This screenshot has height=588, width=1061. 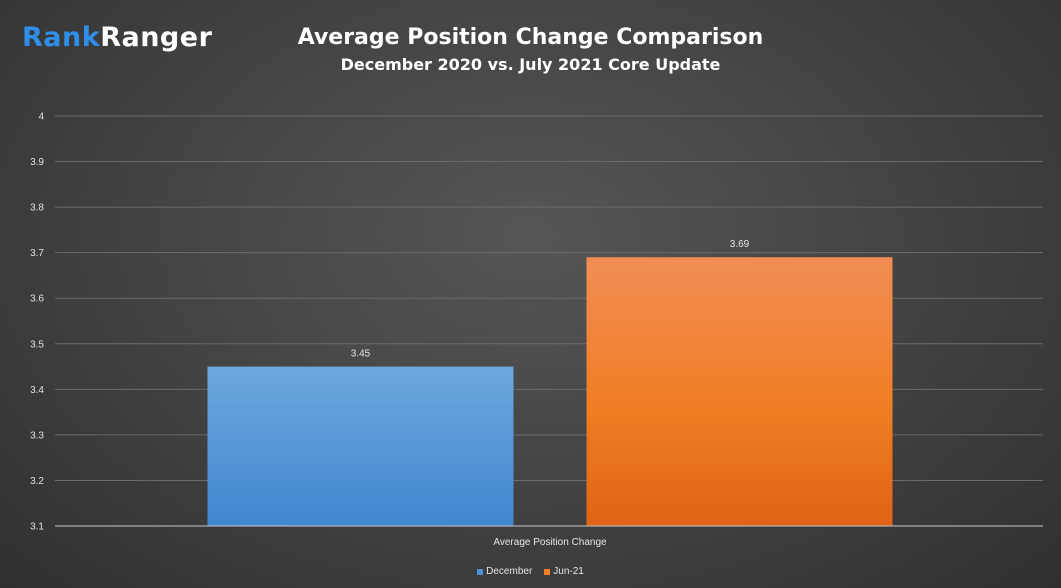 What do you see at coordinates (37, 162) in the screenshot?
I see `y-tick-label: 3.9` at bounding box center [37, 162].